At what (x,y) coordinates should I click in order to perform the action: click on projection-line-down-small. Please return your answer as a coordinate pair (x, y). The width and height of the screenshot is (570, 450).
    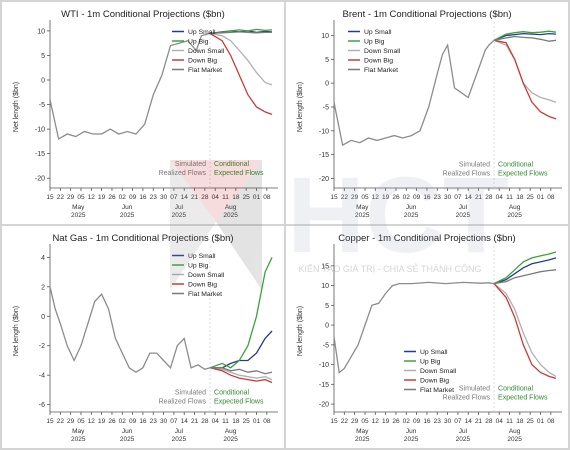
    Looking at the image, I should click on (241, 59).